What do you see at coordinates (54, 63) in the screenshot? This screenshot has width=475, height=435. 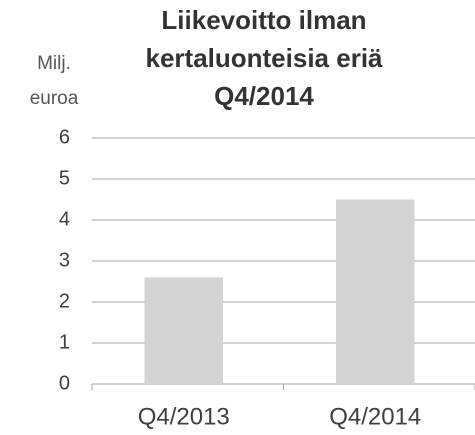 I see `y-axis-label: Milj.` at bounding box center [54, 63].